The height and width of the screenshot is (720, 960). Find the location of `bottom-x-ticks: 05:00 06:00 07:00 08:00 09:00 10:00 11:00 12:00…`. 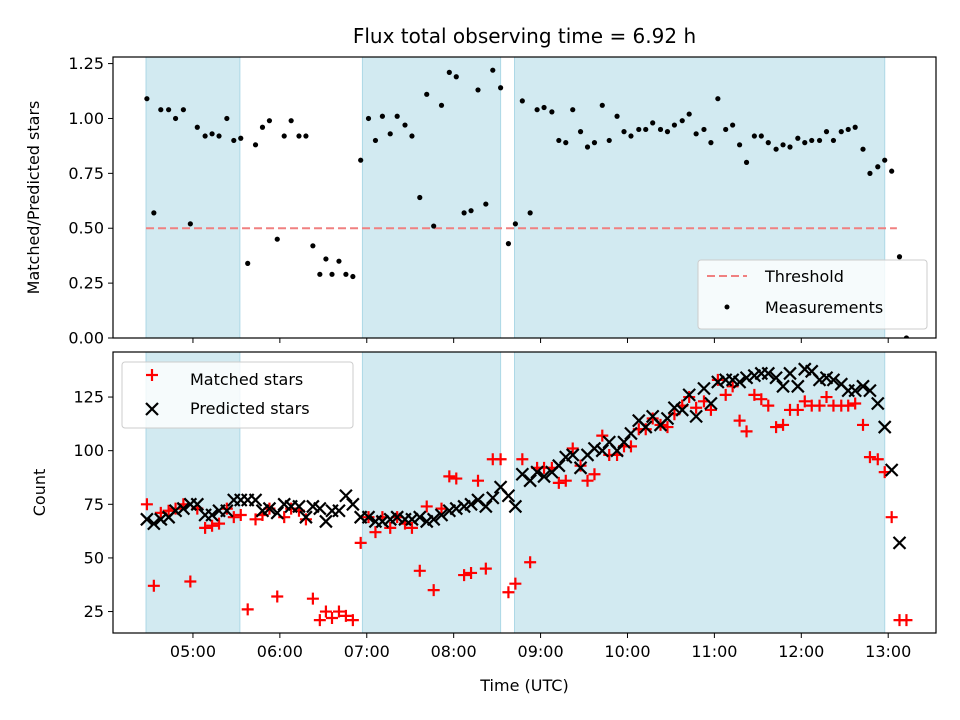

bottom-x-ticks: 05:00 06:00 07:00 08:00 09:00 10:00 11:00 12:00… is located at coordinates (540, 647).